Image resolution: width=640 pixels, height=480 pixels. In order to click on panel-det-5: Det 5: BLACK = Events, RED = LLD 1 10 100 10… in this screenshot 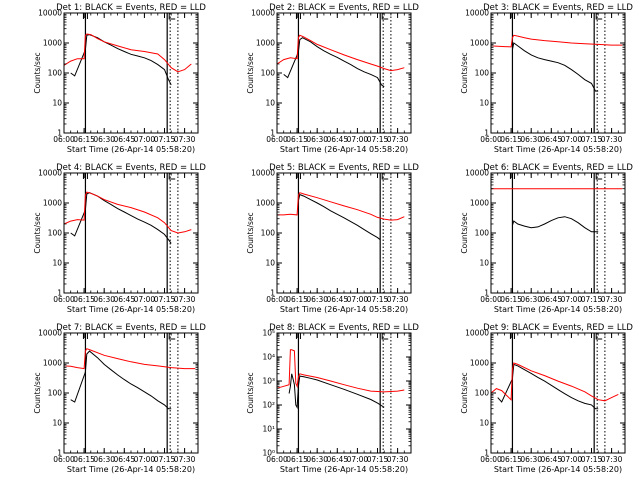, I will do `click(332, 238)`.